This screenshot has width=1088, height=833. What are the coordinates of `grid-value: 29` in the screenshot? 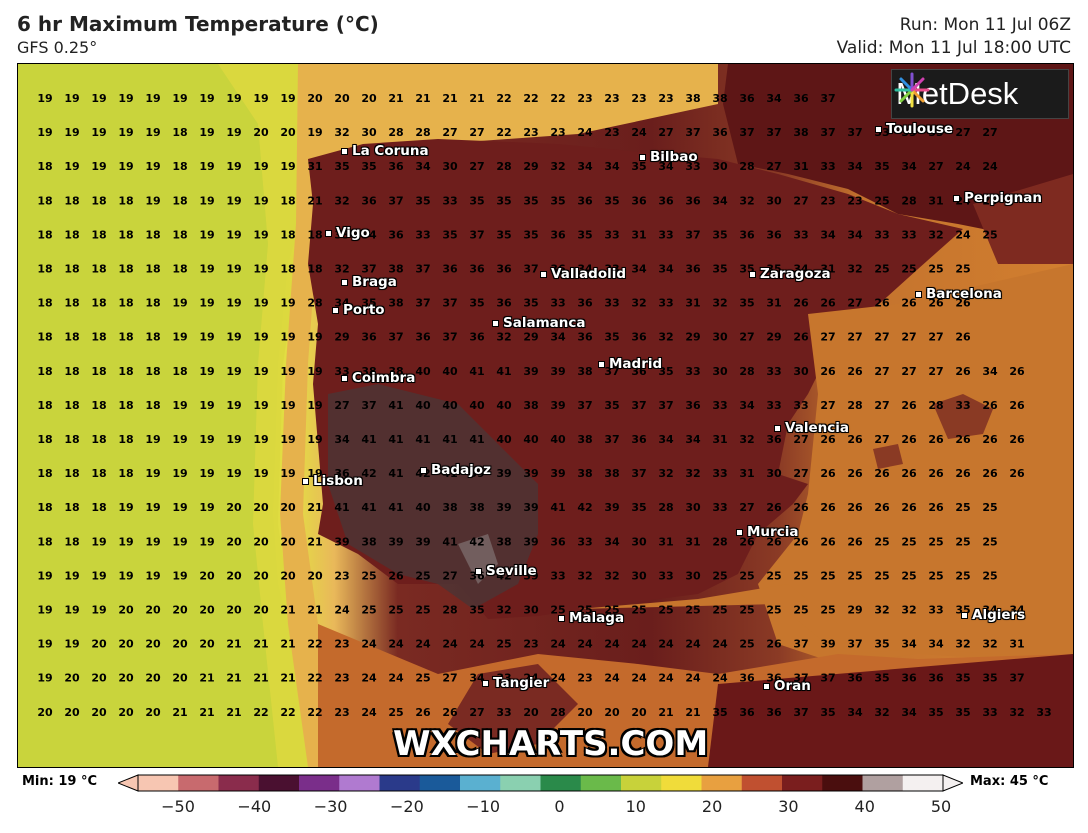 It's located at (854, 610).